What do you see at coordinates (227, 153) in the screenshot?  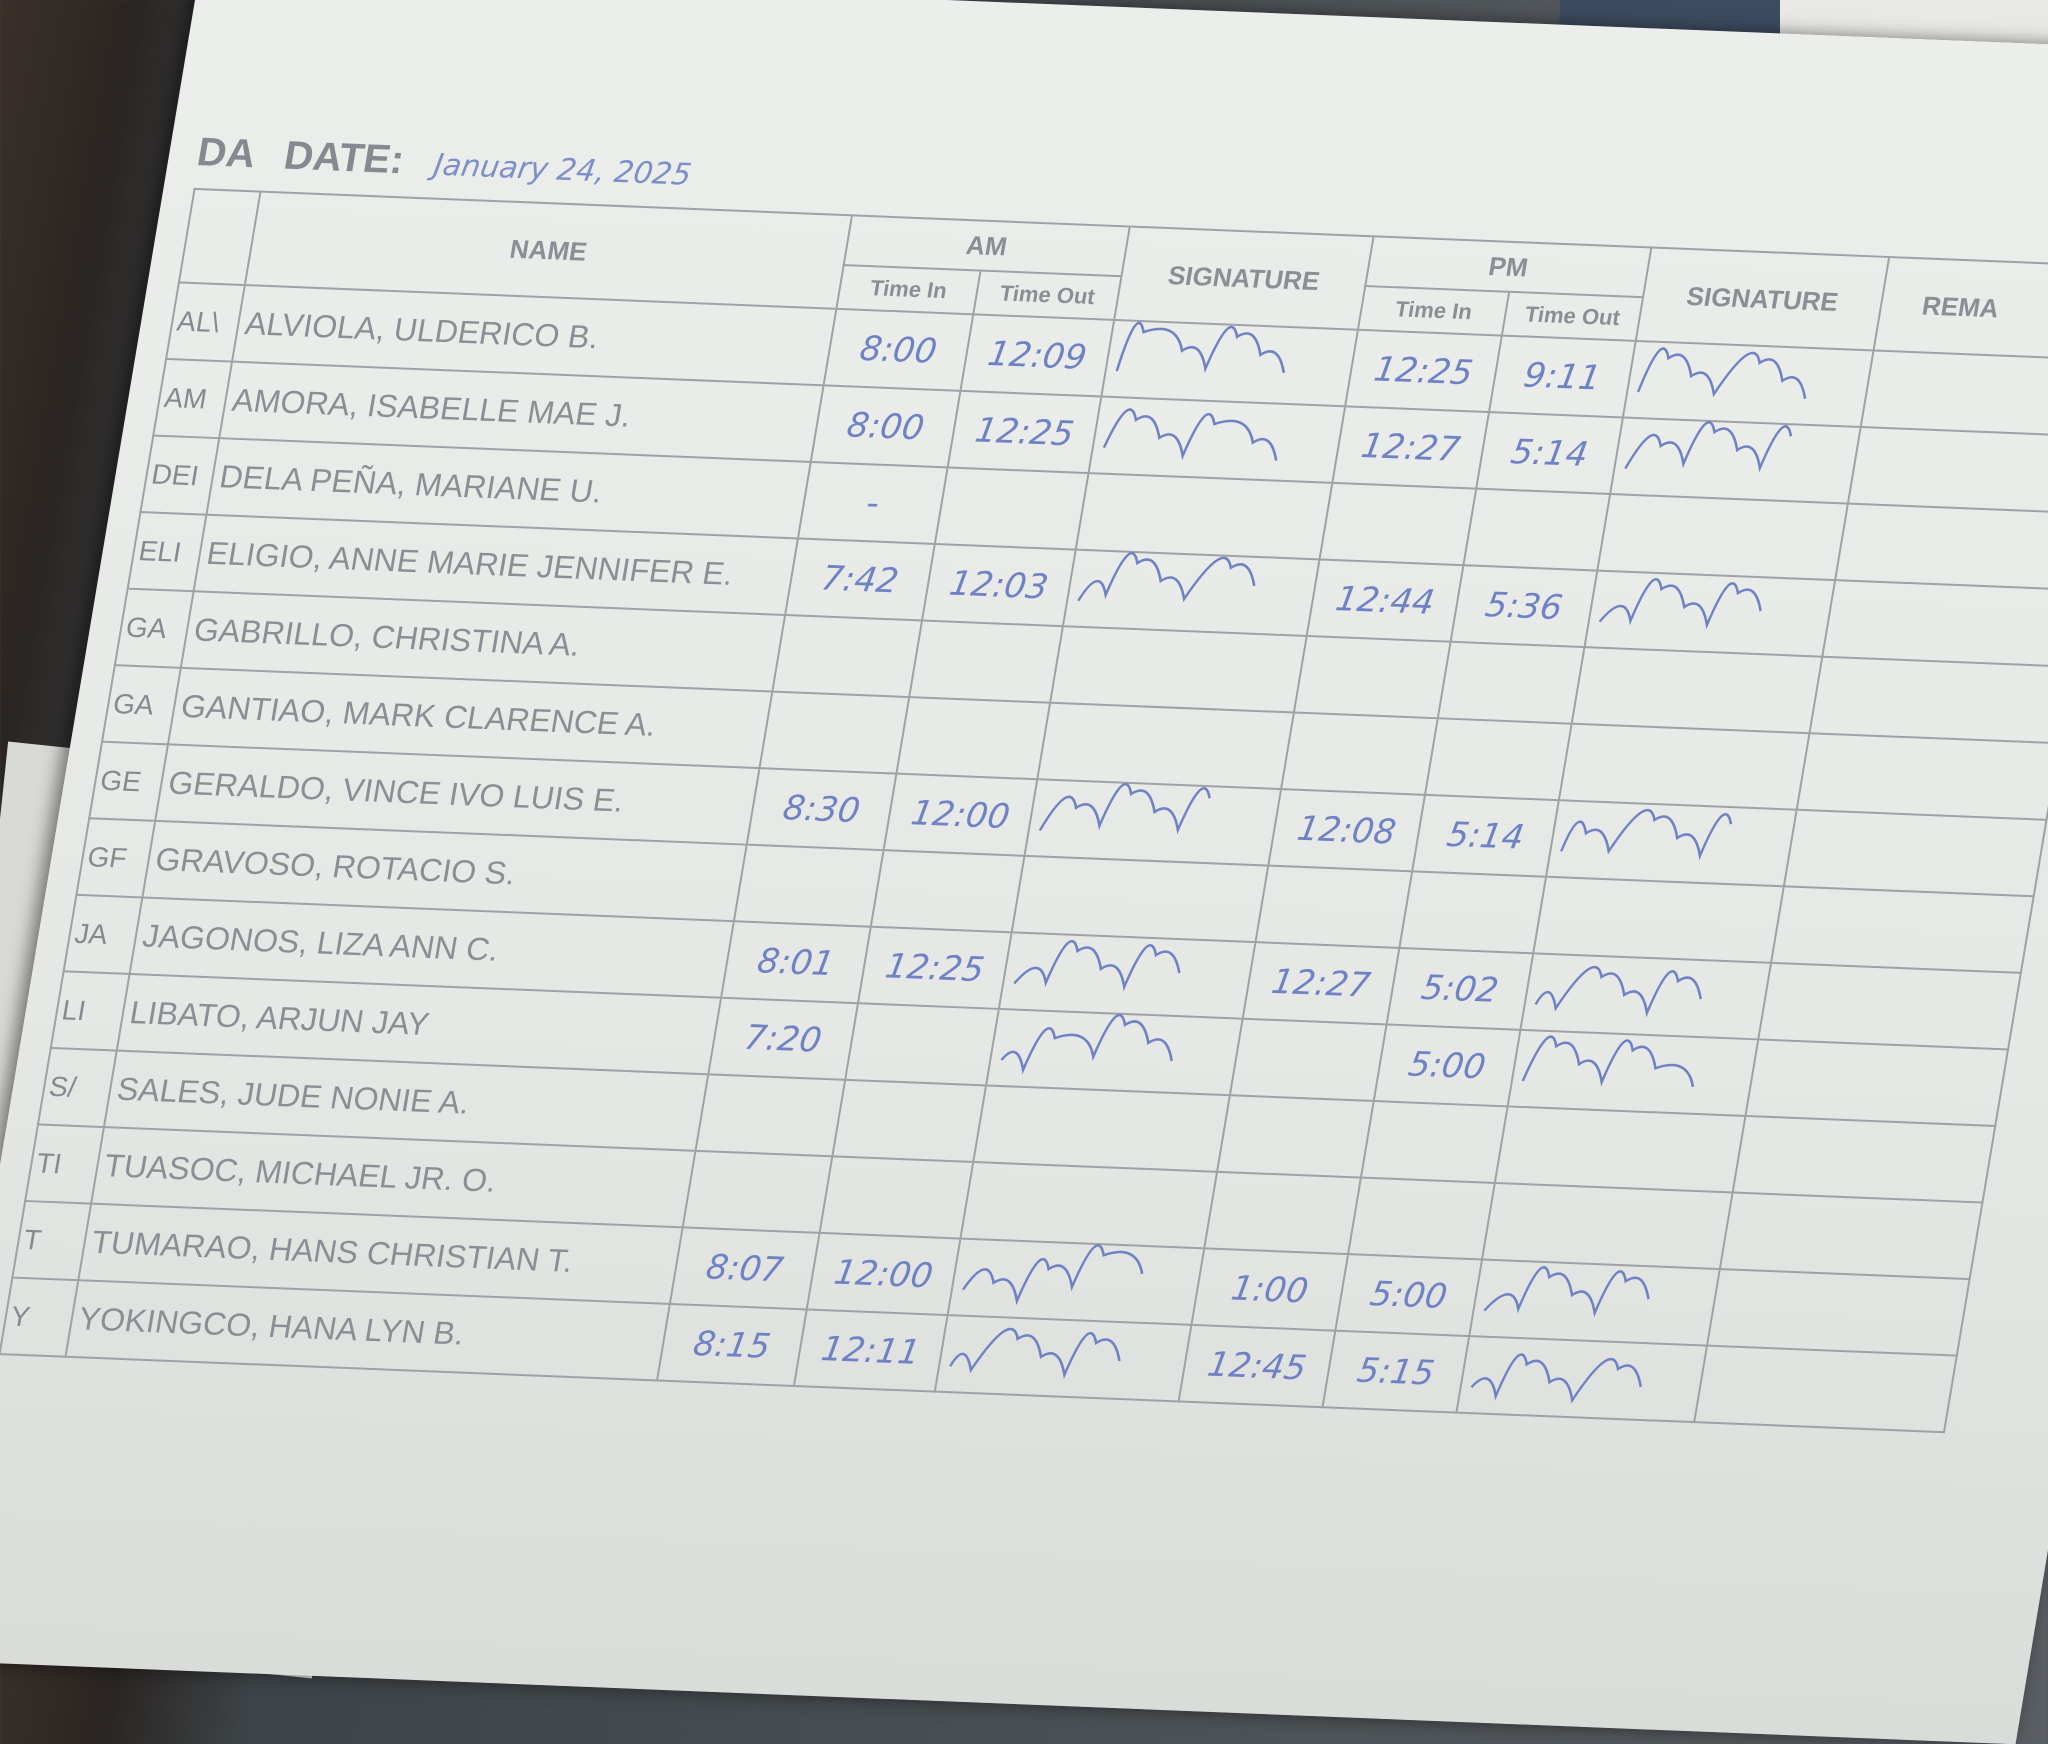 I see `date-tag-fragment: DA` at bounding box center [227, 153].